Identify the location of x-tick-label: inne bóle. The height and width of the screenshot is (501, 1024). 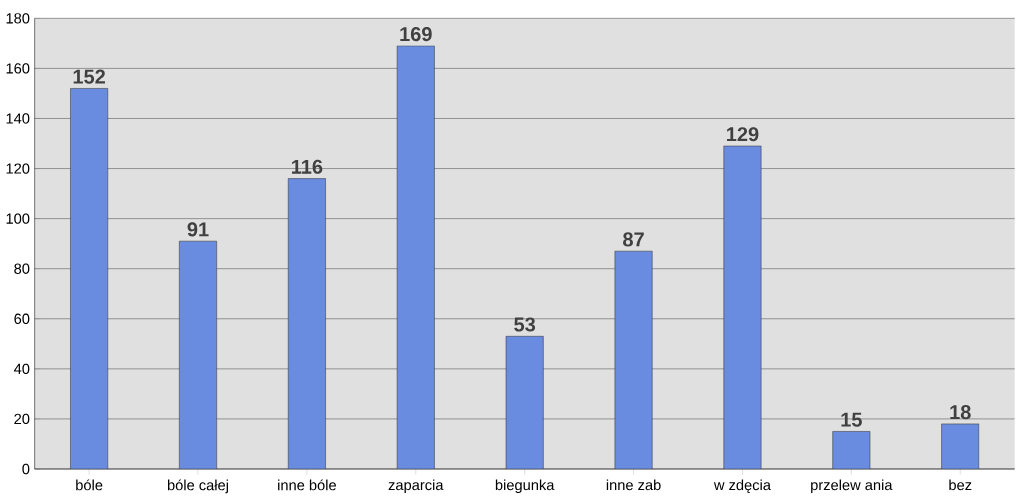
(307, 485).